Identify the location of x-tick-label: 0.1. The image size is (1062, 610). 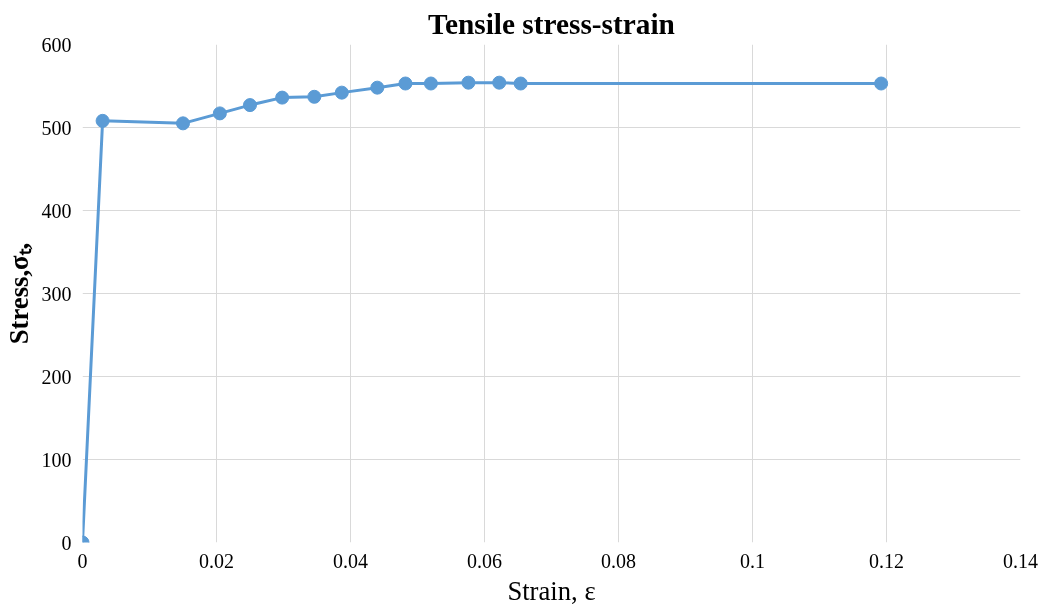
(752, 560).